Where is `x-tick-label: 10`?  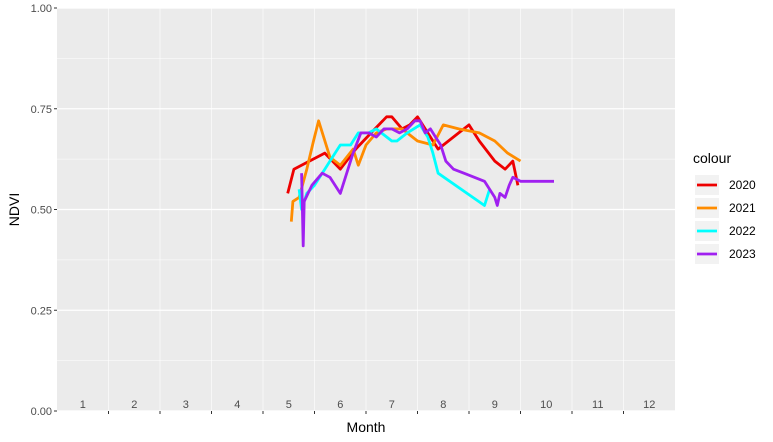 x-tick-label: 10 is located at coordinates (546, 405).